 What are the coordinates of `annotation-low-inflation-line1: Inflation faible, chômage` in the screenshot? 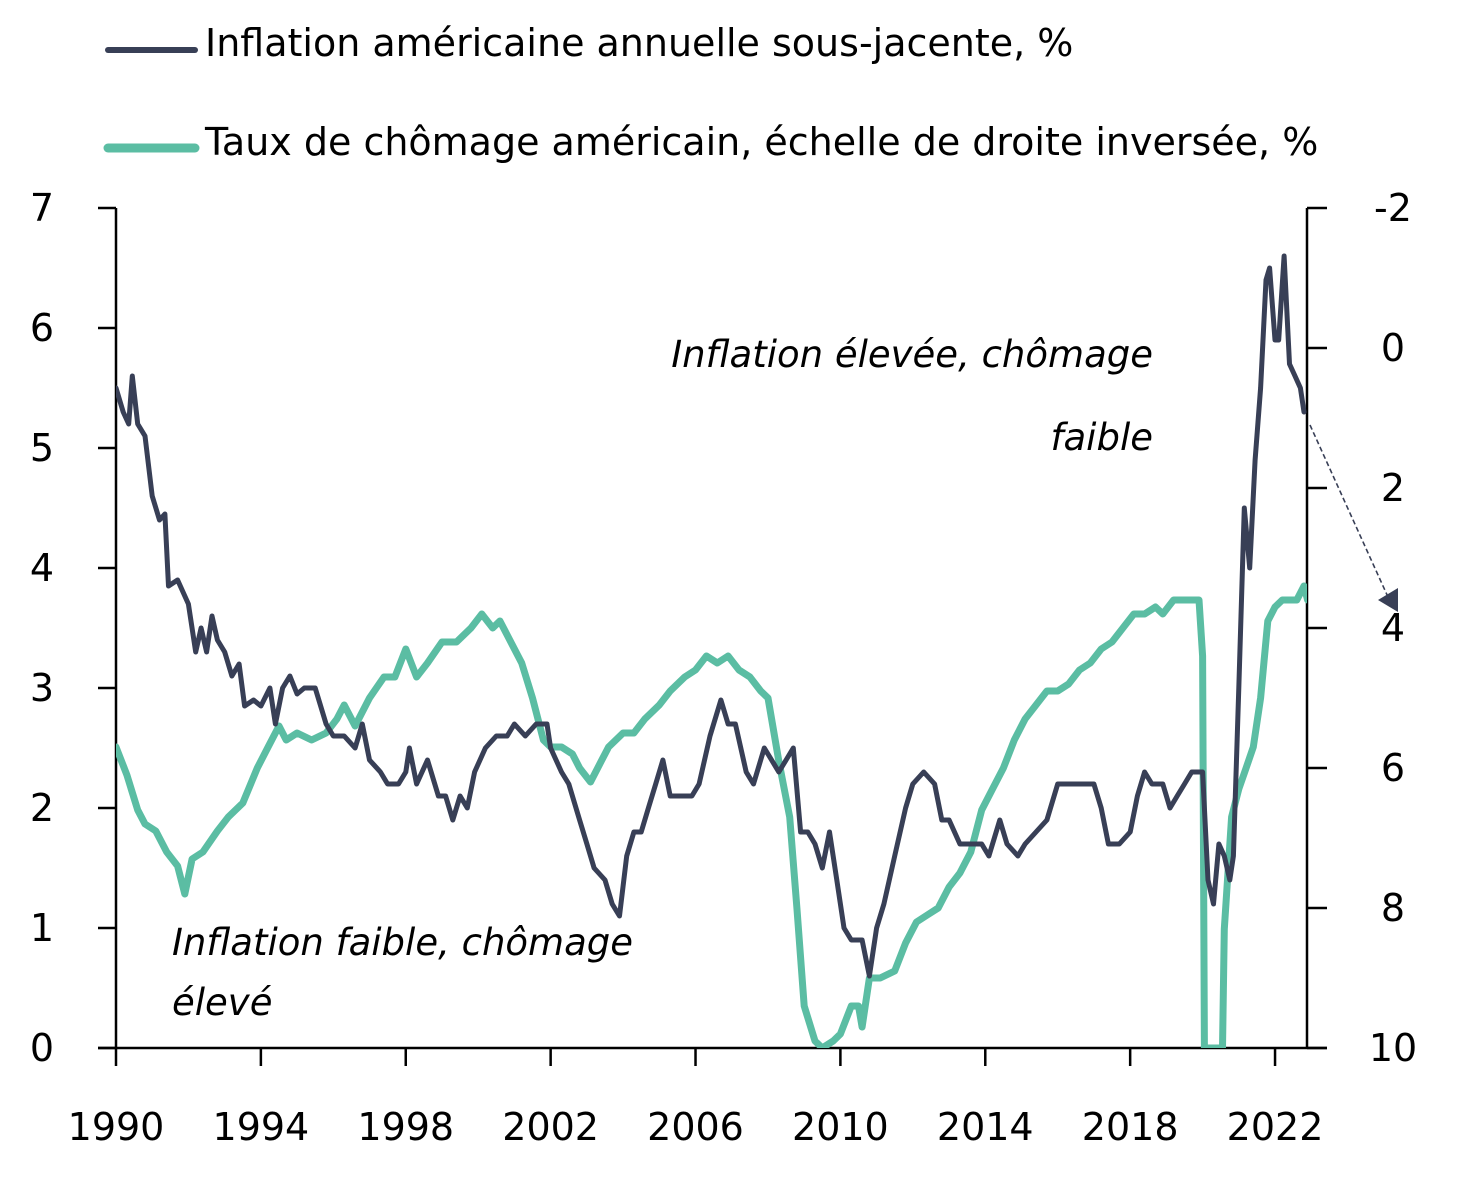 It's located at (402, 942).